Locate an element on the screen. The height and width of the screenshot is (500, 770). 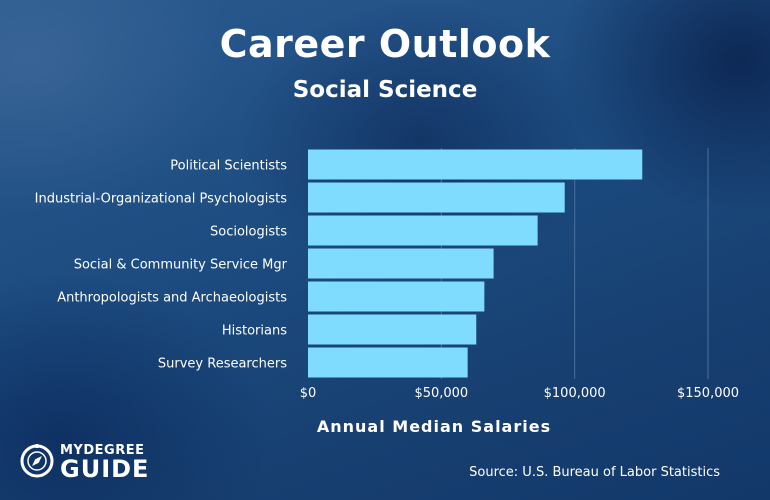
category-label: Sociologists is located at coordinates (248, 232).